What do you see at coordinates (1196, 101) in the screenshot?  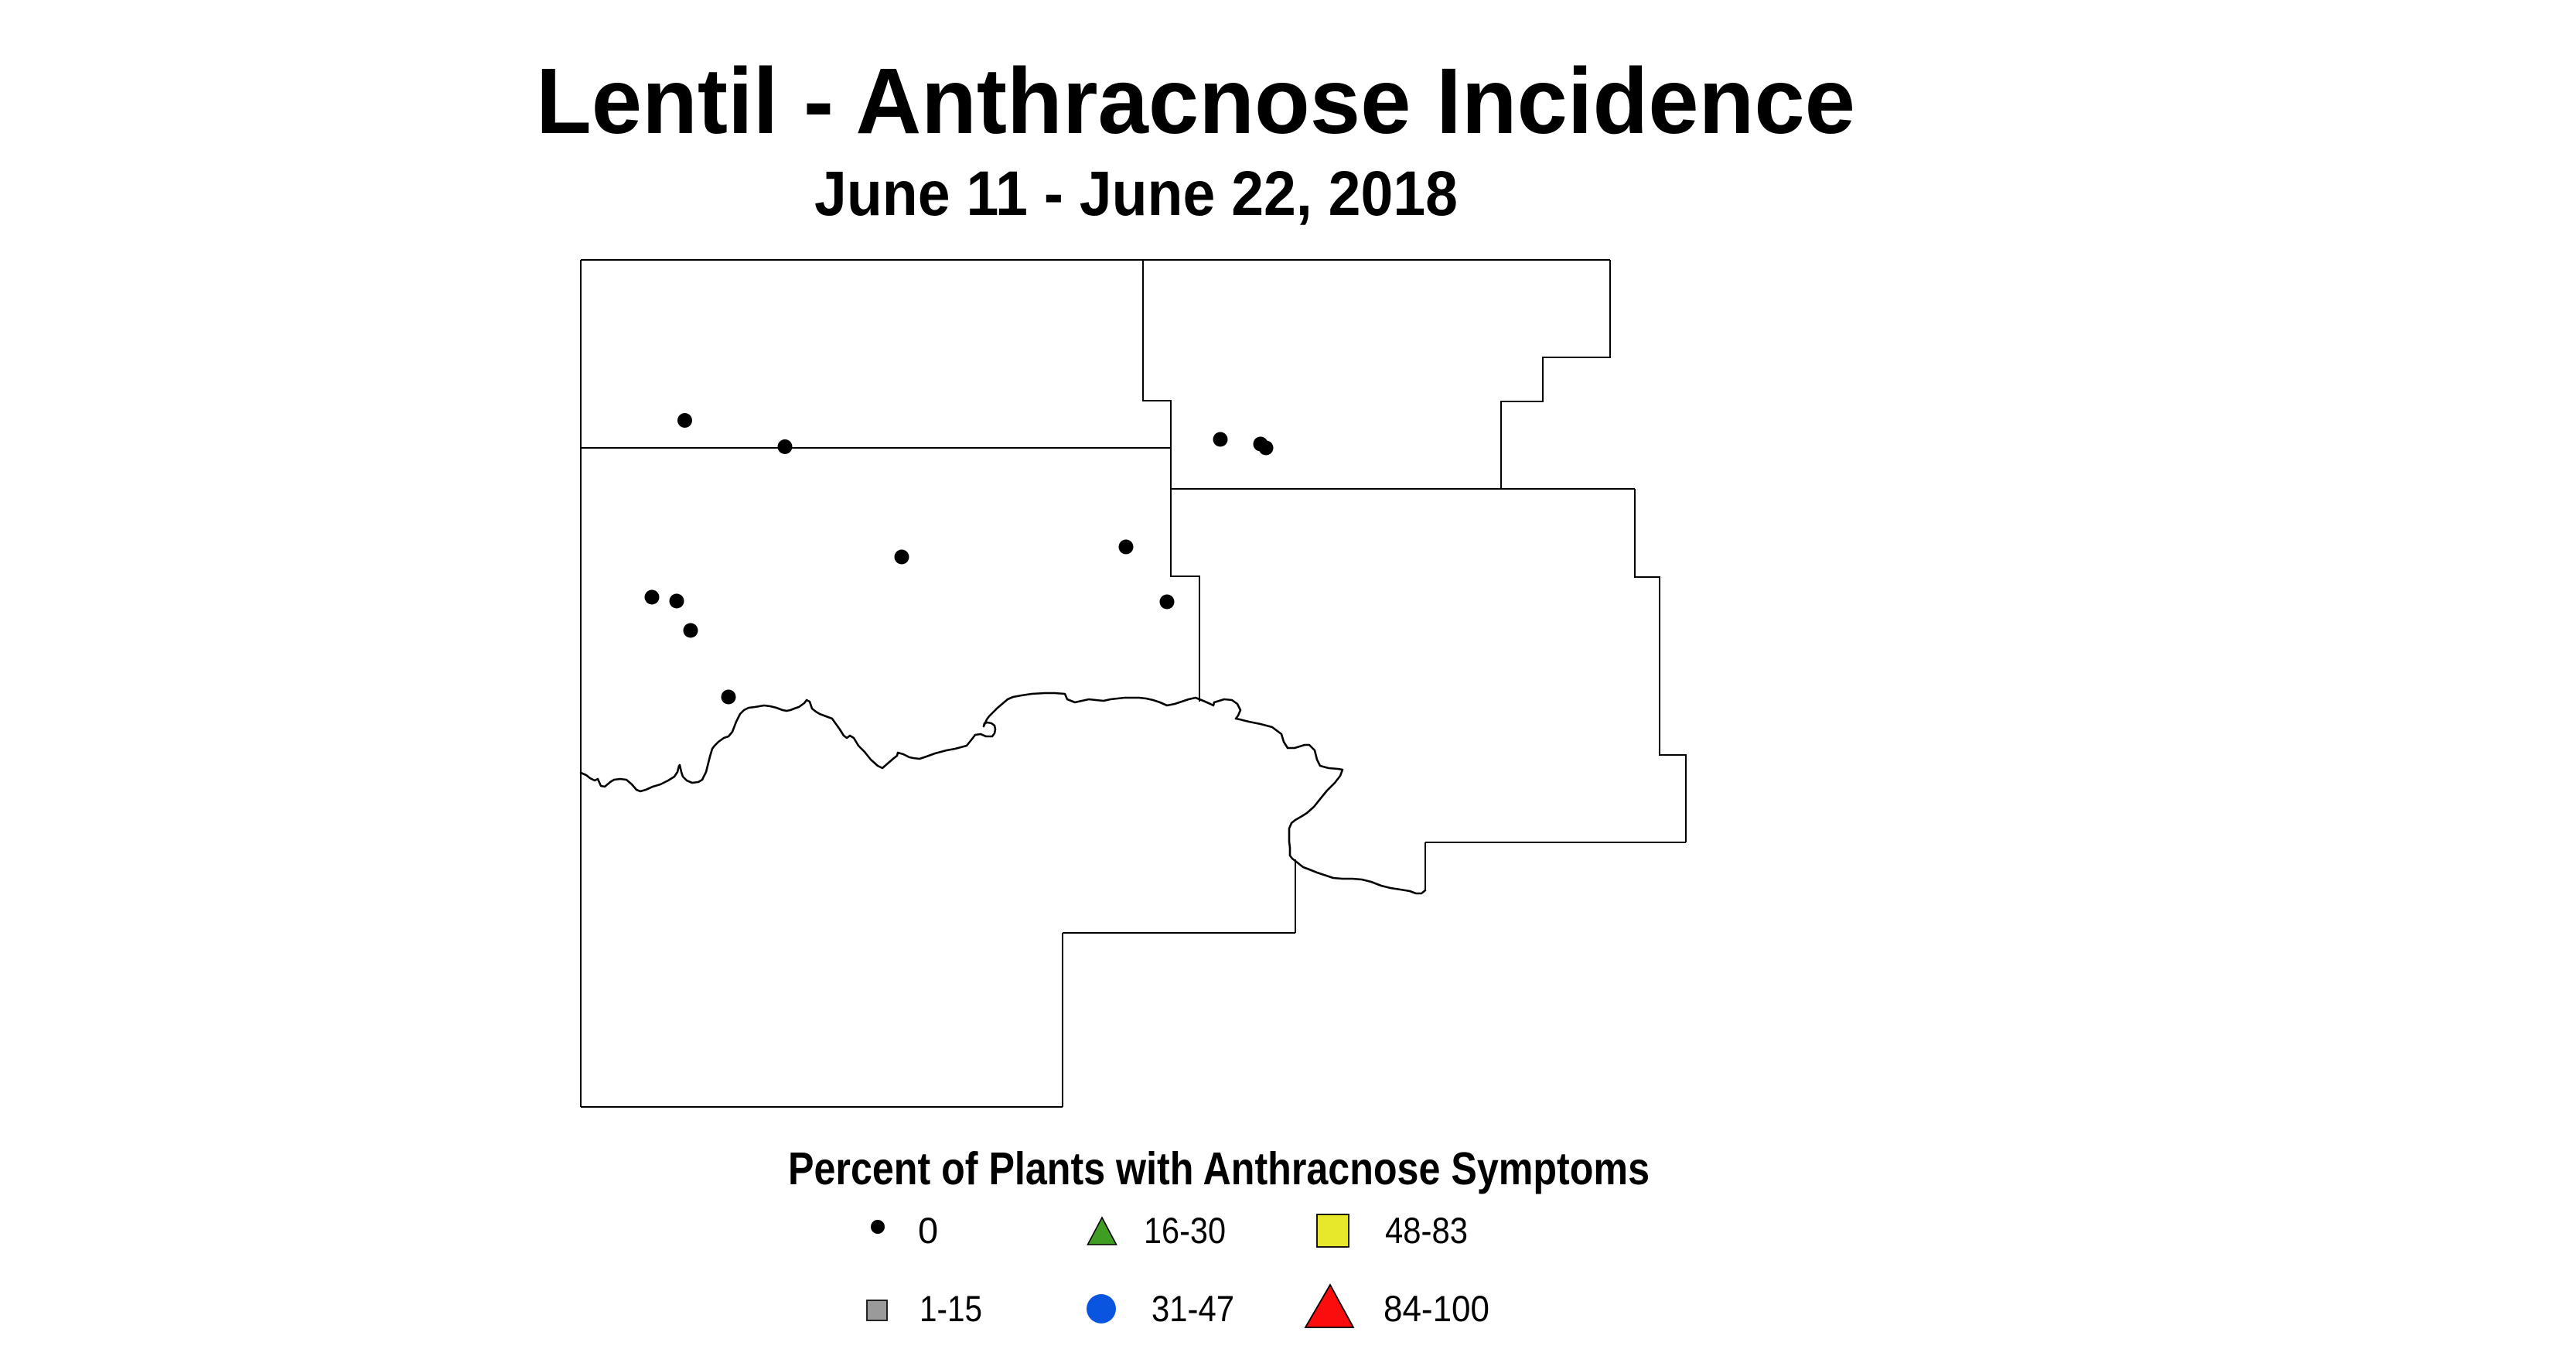 I see `svg-text: Lentil - Anthracnose Incidence` at bounding box center [1196, 101].